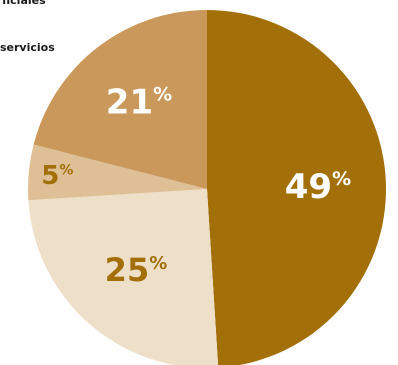  What do you see at coordinates (318, 187) in the screenshot?
I see `slice-label-49: 49%` at bounding box center [318, 187].